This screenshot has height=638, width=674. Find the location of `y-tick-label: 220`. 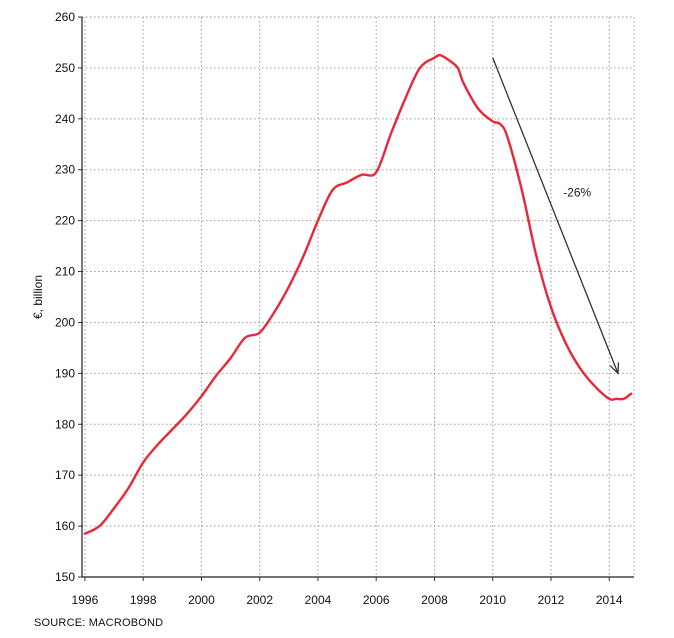

y-tick-label: 220 is located at coordinates (65, 221).